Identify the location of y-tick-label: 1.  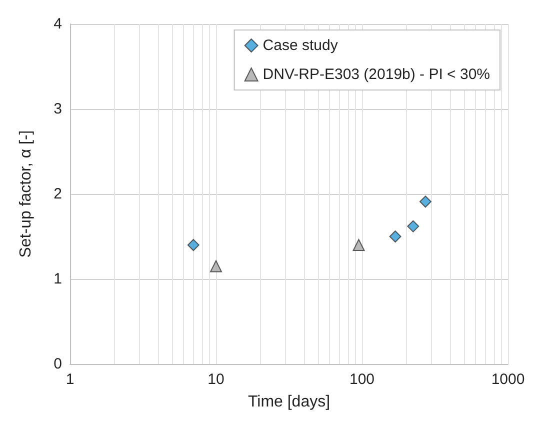
(58, 279).